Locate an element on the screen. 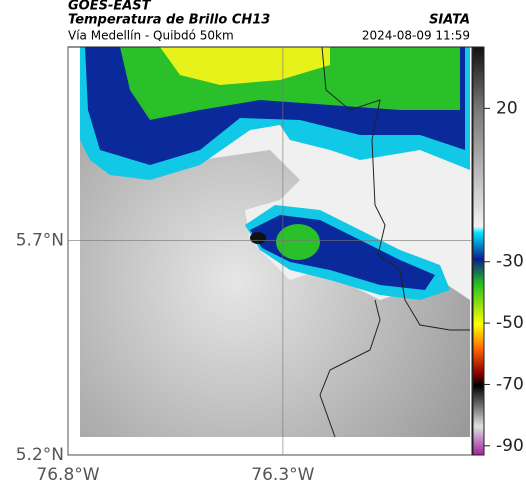  lat-tick-label: 5.2°N is located at coordinates (40, 455).